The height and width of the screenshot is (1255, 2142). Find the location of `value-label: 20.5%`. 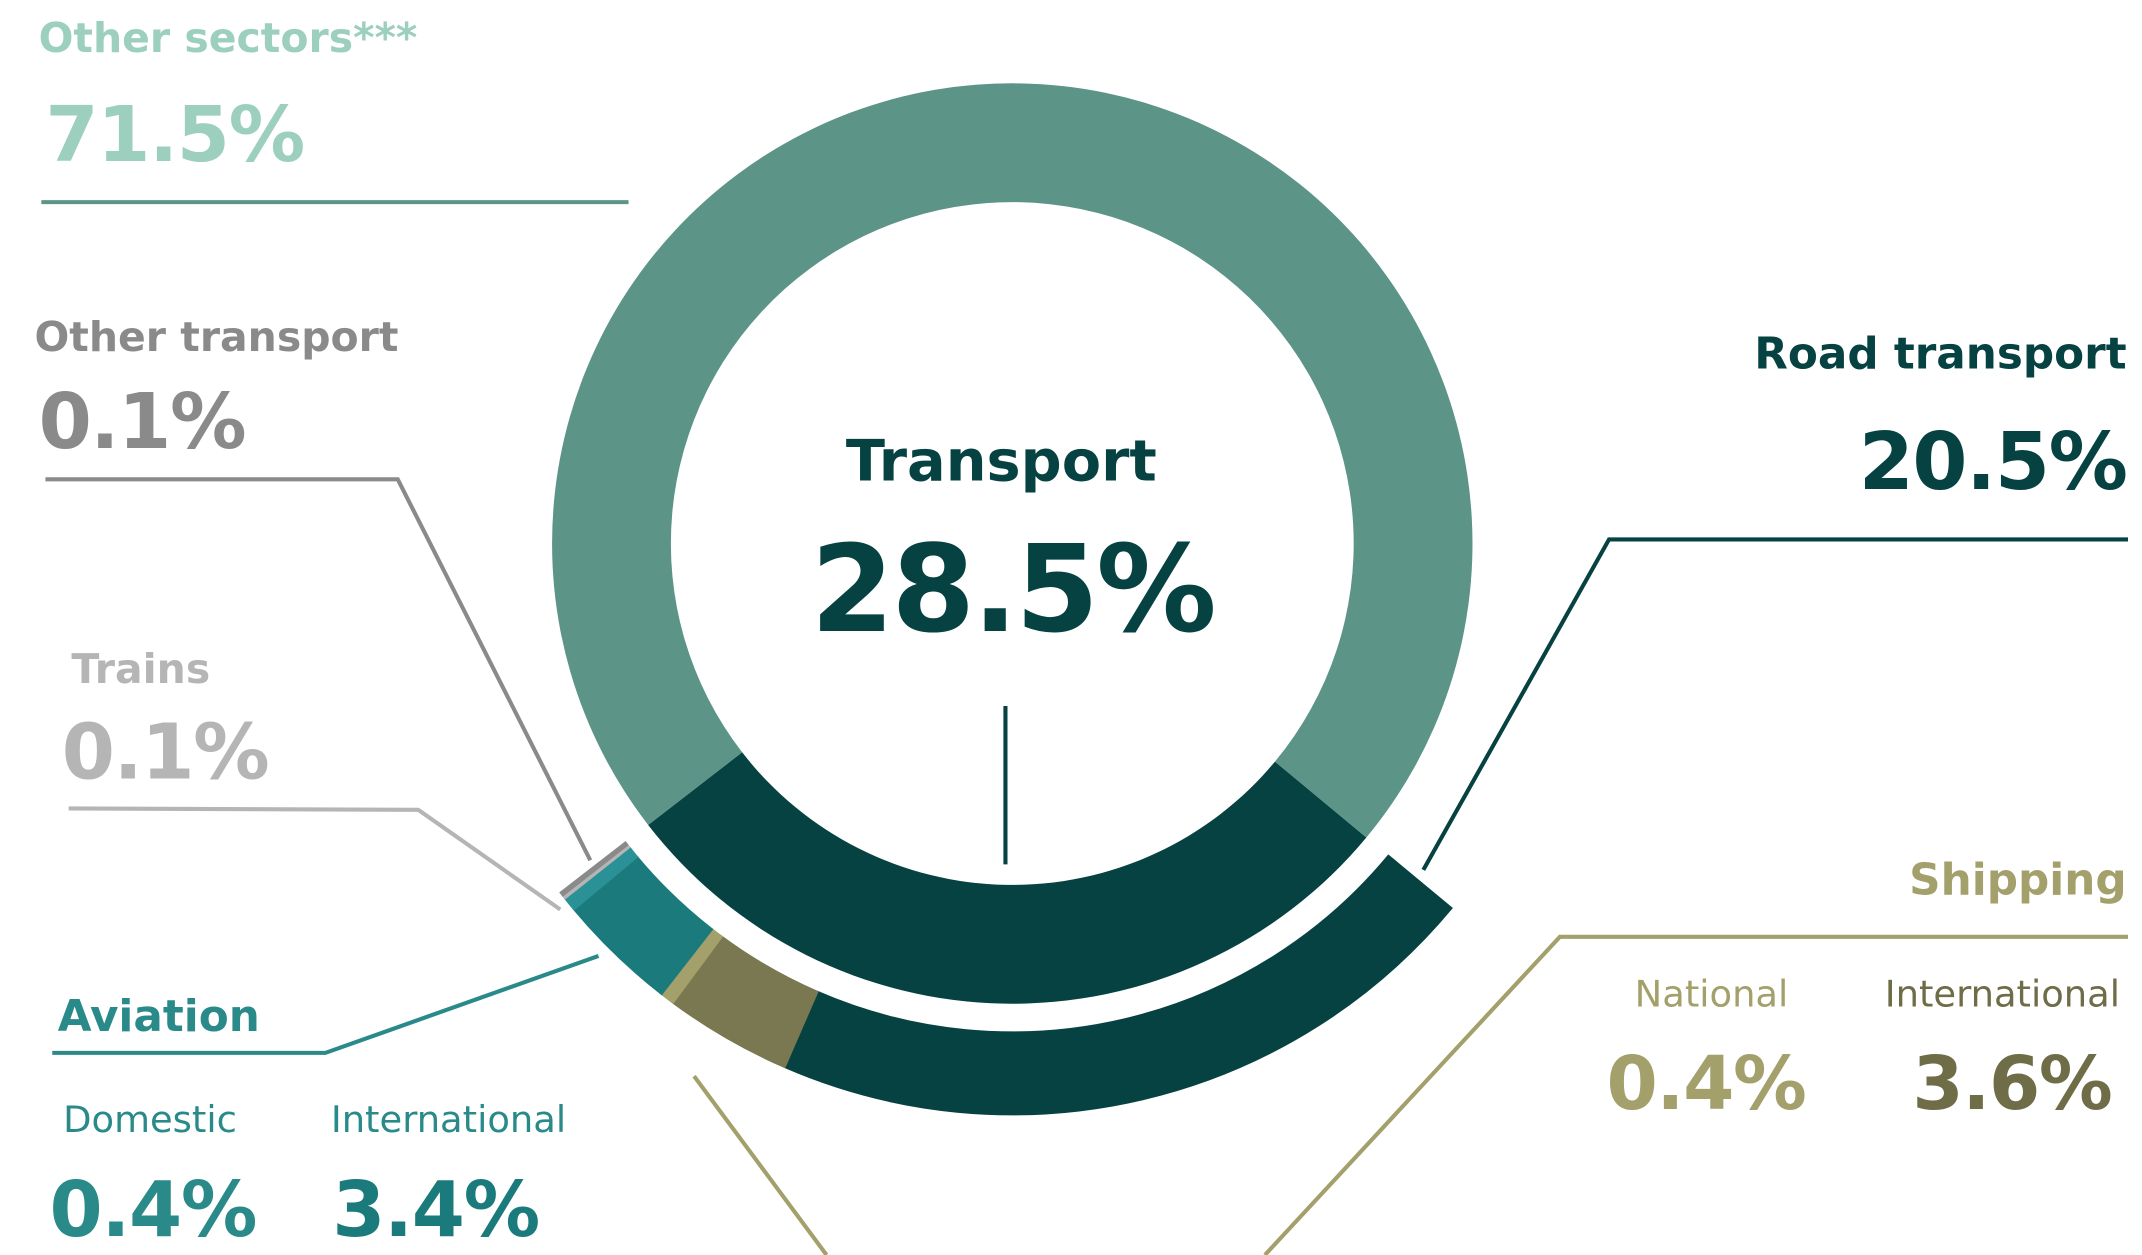

value-label: 20.5% is located at coordinates (1993, 461).